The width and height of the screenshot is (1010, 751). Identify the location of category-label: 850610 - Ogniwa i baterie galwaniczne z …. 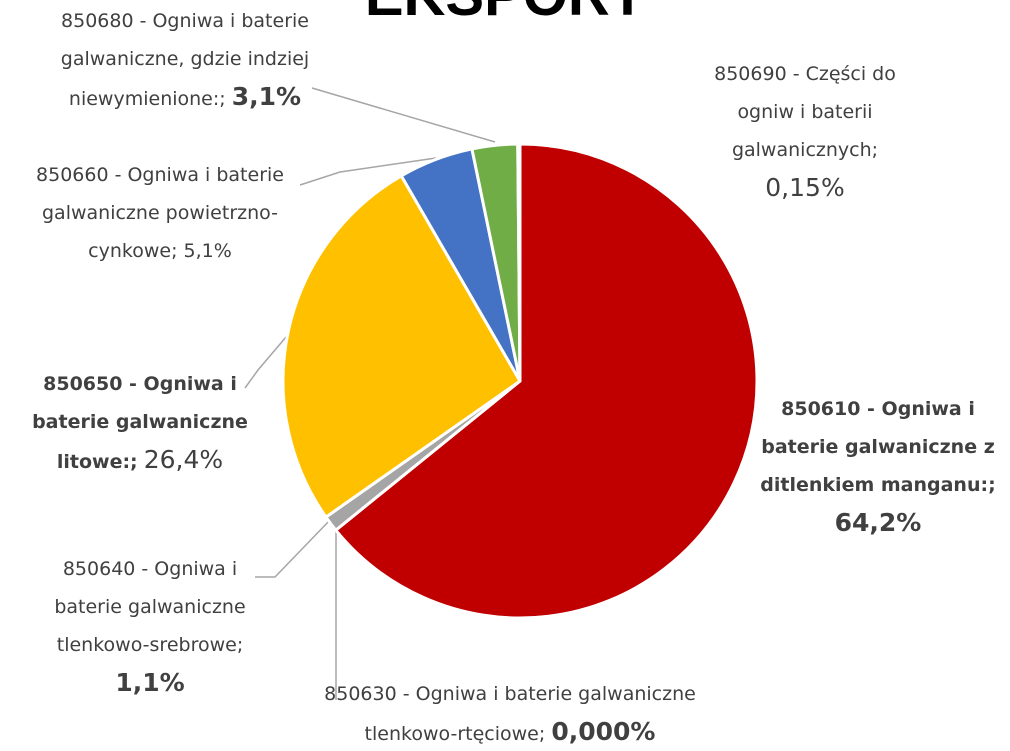
(878, 447).